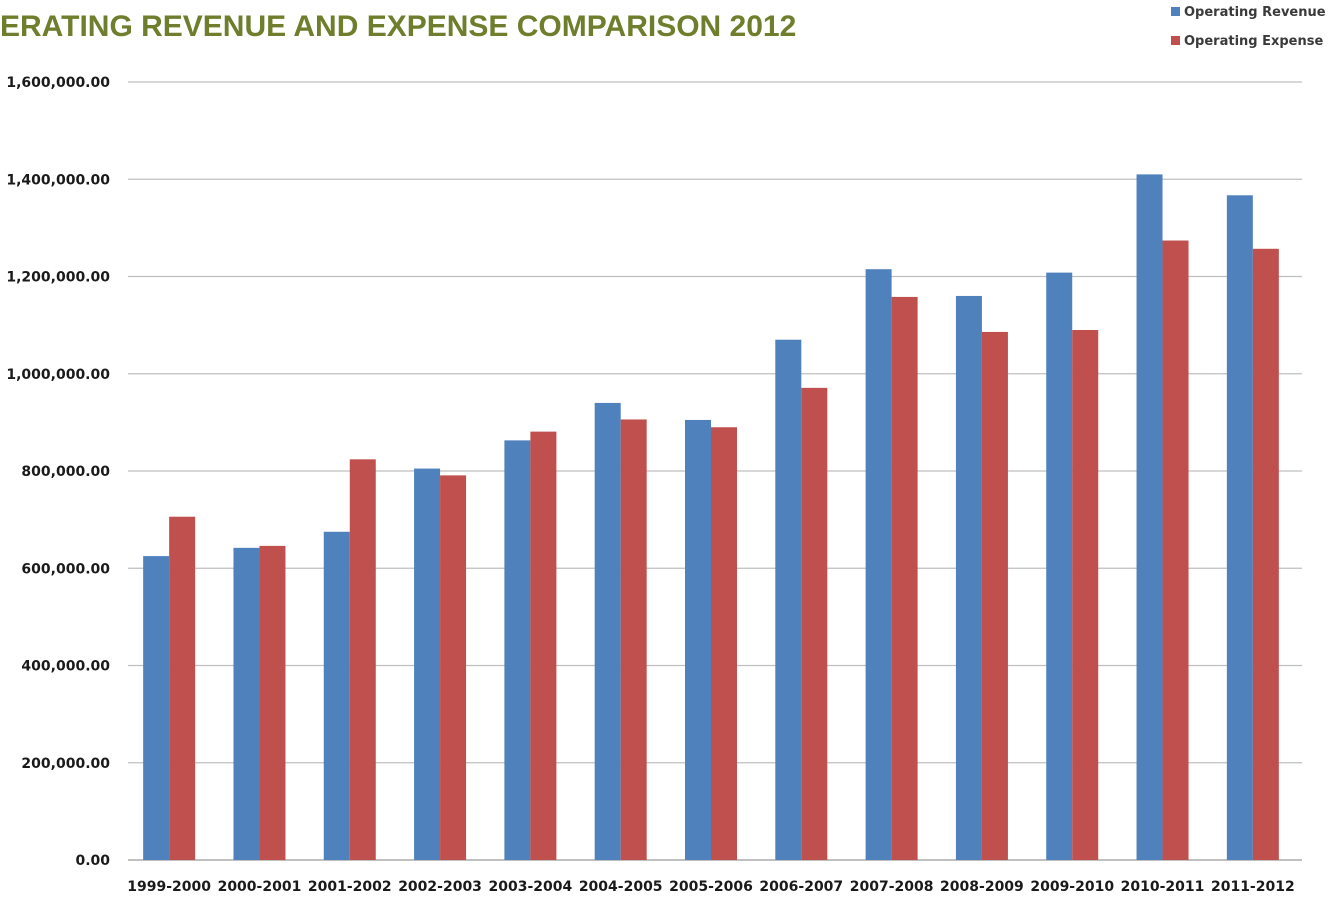 The width and height of the screenshot is (1336, 900). I want to click on bar-operating-revenue-2010-2011, so click(1149, 517).